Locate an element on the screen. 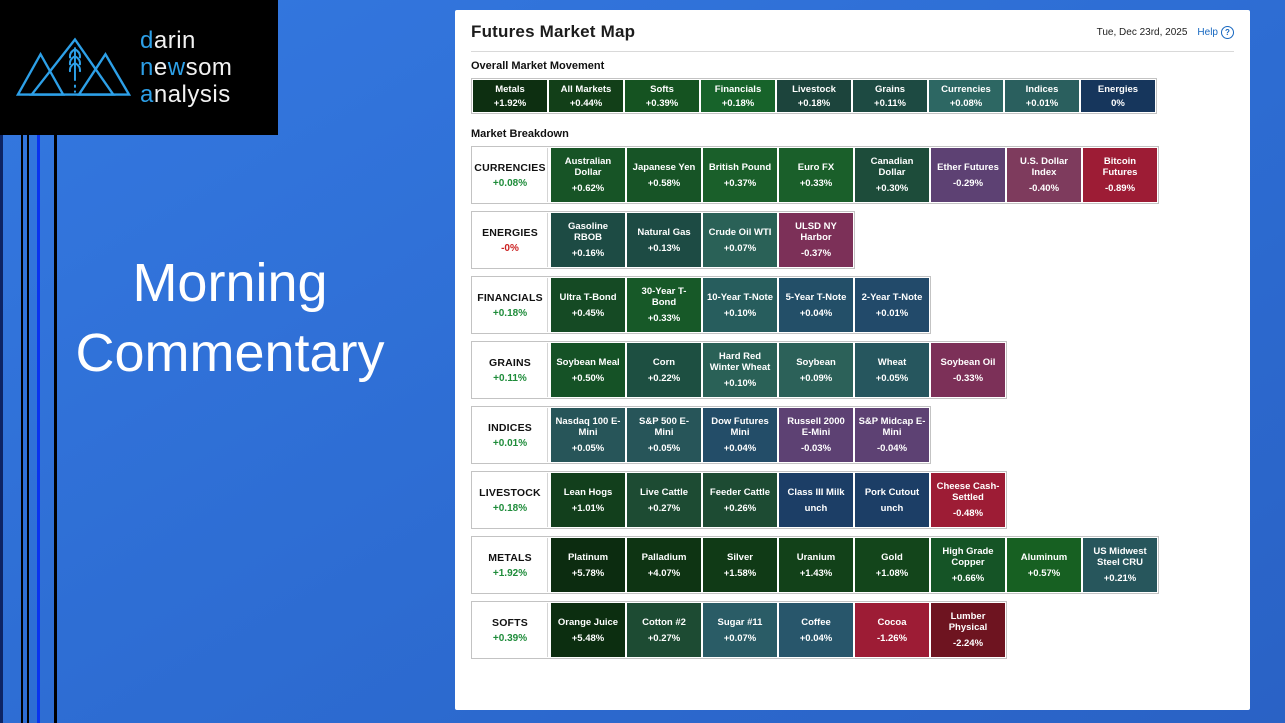  tile-5-year-t-note: 5-Year T-Note +0.04% is located at coordinates (816, 305).